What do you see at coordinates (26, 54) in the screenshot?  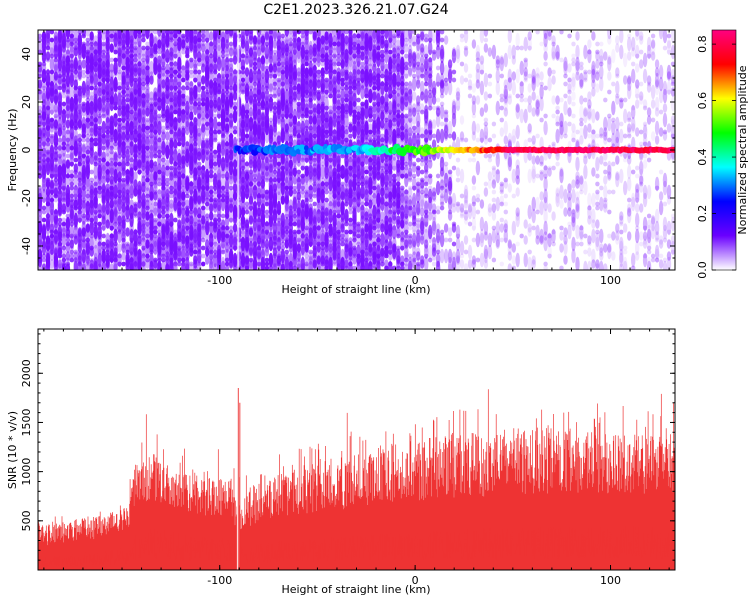 I see `spectrogram-ytick-label: 40` at bounding box center [26, 54].